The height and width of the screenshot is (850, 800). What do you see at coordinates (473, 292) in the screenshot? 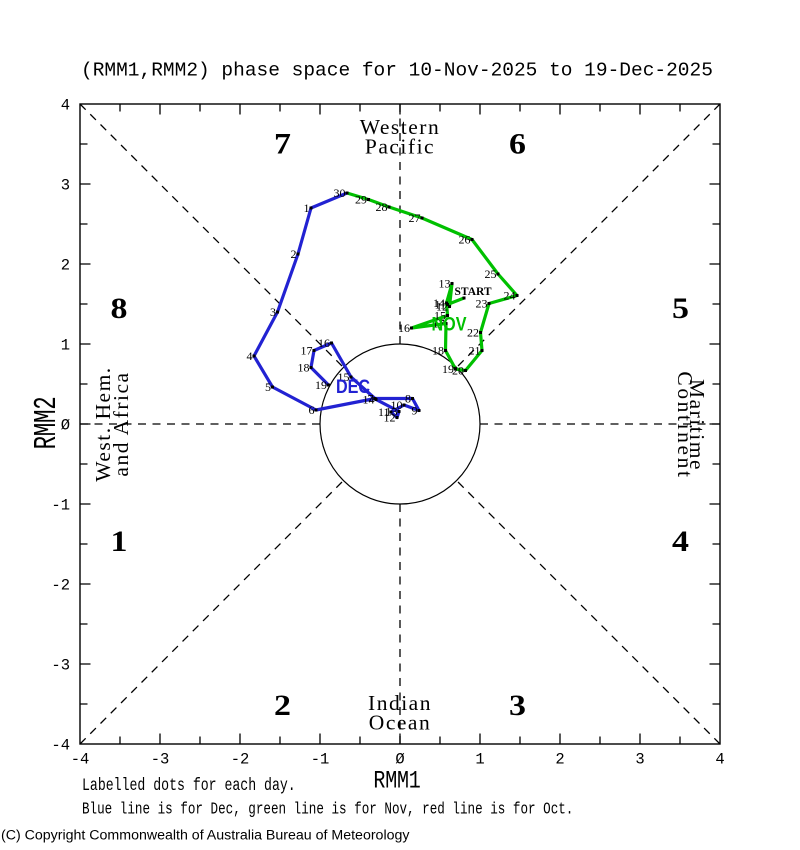
I see `svg-text: START` at bounding box center [473, 292].